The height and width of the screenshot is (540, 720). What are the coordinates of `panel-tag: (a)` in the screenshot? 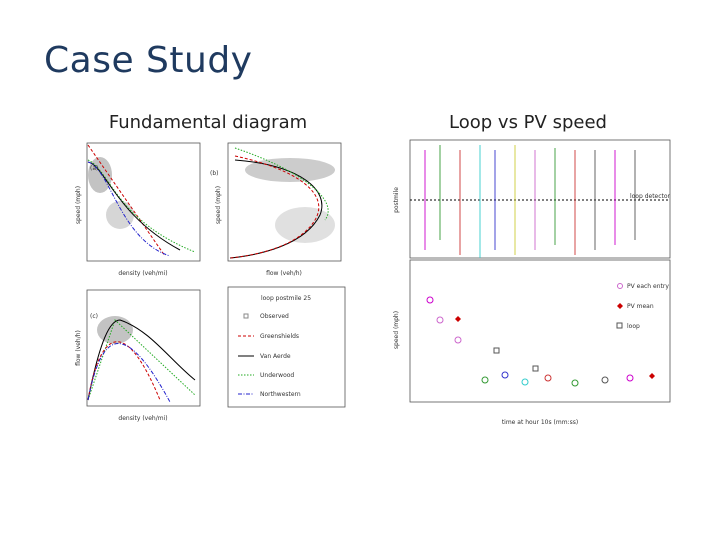 It's located at (94, 168).